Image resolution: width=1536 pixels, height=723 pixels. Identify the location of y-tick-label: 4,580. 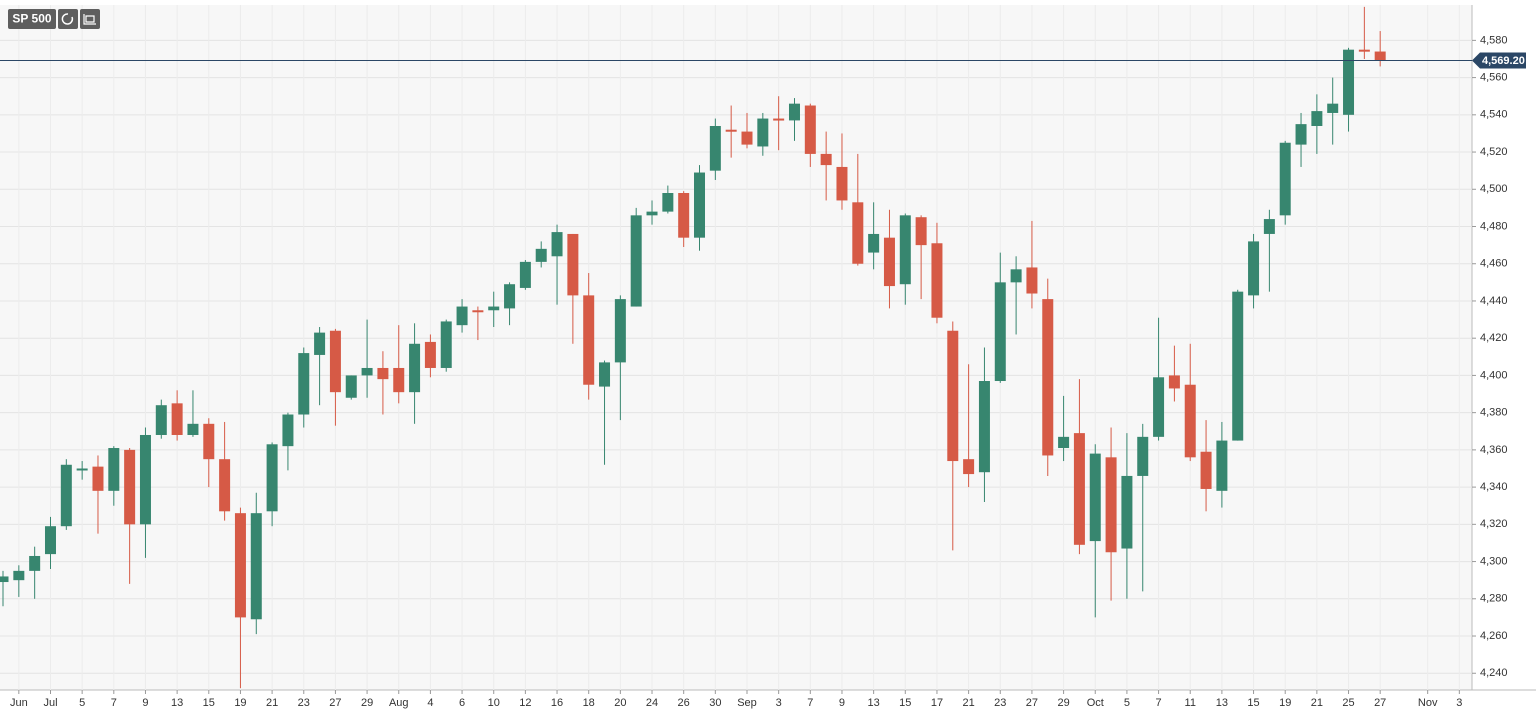
(1494, 40).